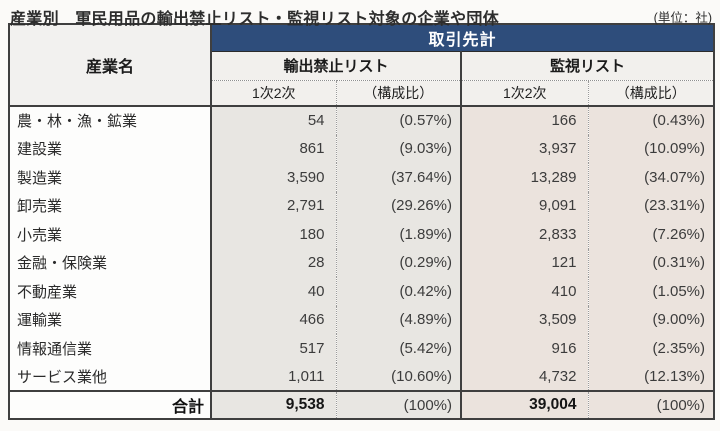 This screenshot has width=720, height=431. I want to click on export-ratio: (0.57%), so click(399, 120).